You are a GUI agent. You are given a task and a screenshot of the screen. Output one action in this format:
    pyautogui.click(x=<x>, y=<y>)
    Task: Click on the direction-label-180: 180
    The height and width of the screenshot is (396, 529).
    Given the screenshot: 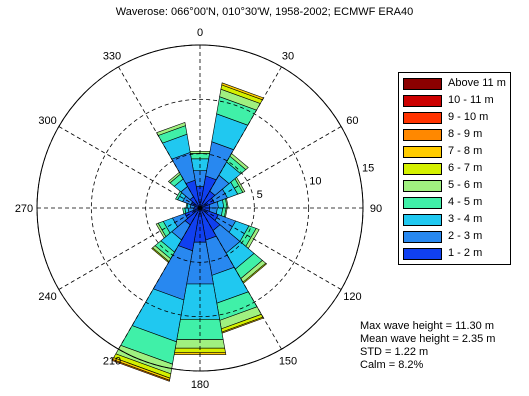 What is the action you would take?
    pyautogui.click(x=200, y=385)
    